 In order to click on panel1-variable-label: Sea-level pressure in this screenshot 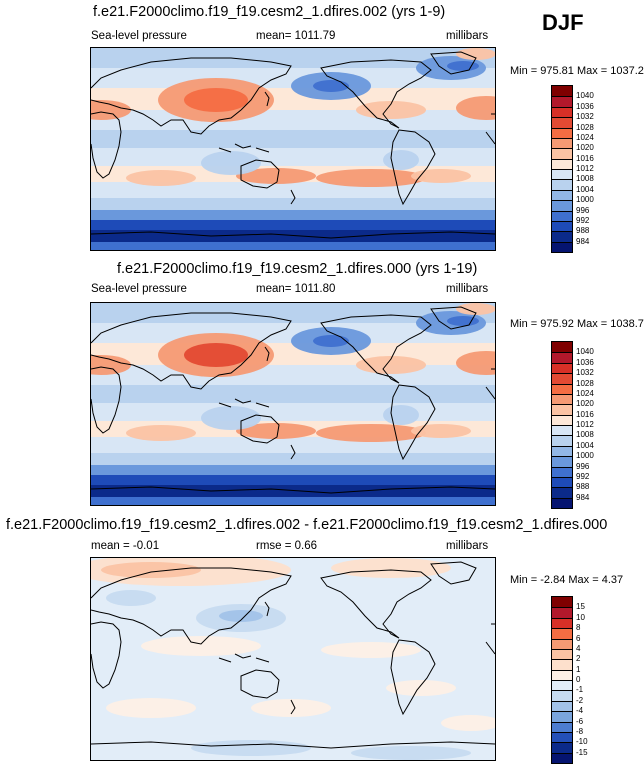, I will do `click(139, 36)`.